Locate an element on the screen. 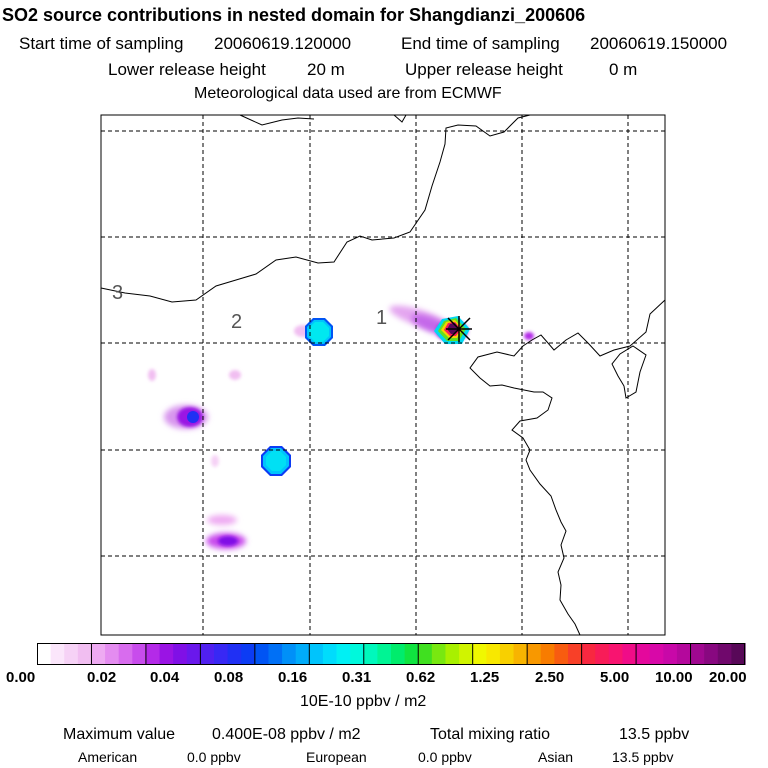 Image resolution: width=768 pixels, height=768 pixels. colorbar-tick: 20.00 is located at coordinates (728, 677).